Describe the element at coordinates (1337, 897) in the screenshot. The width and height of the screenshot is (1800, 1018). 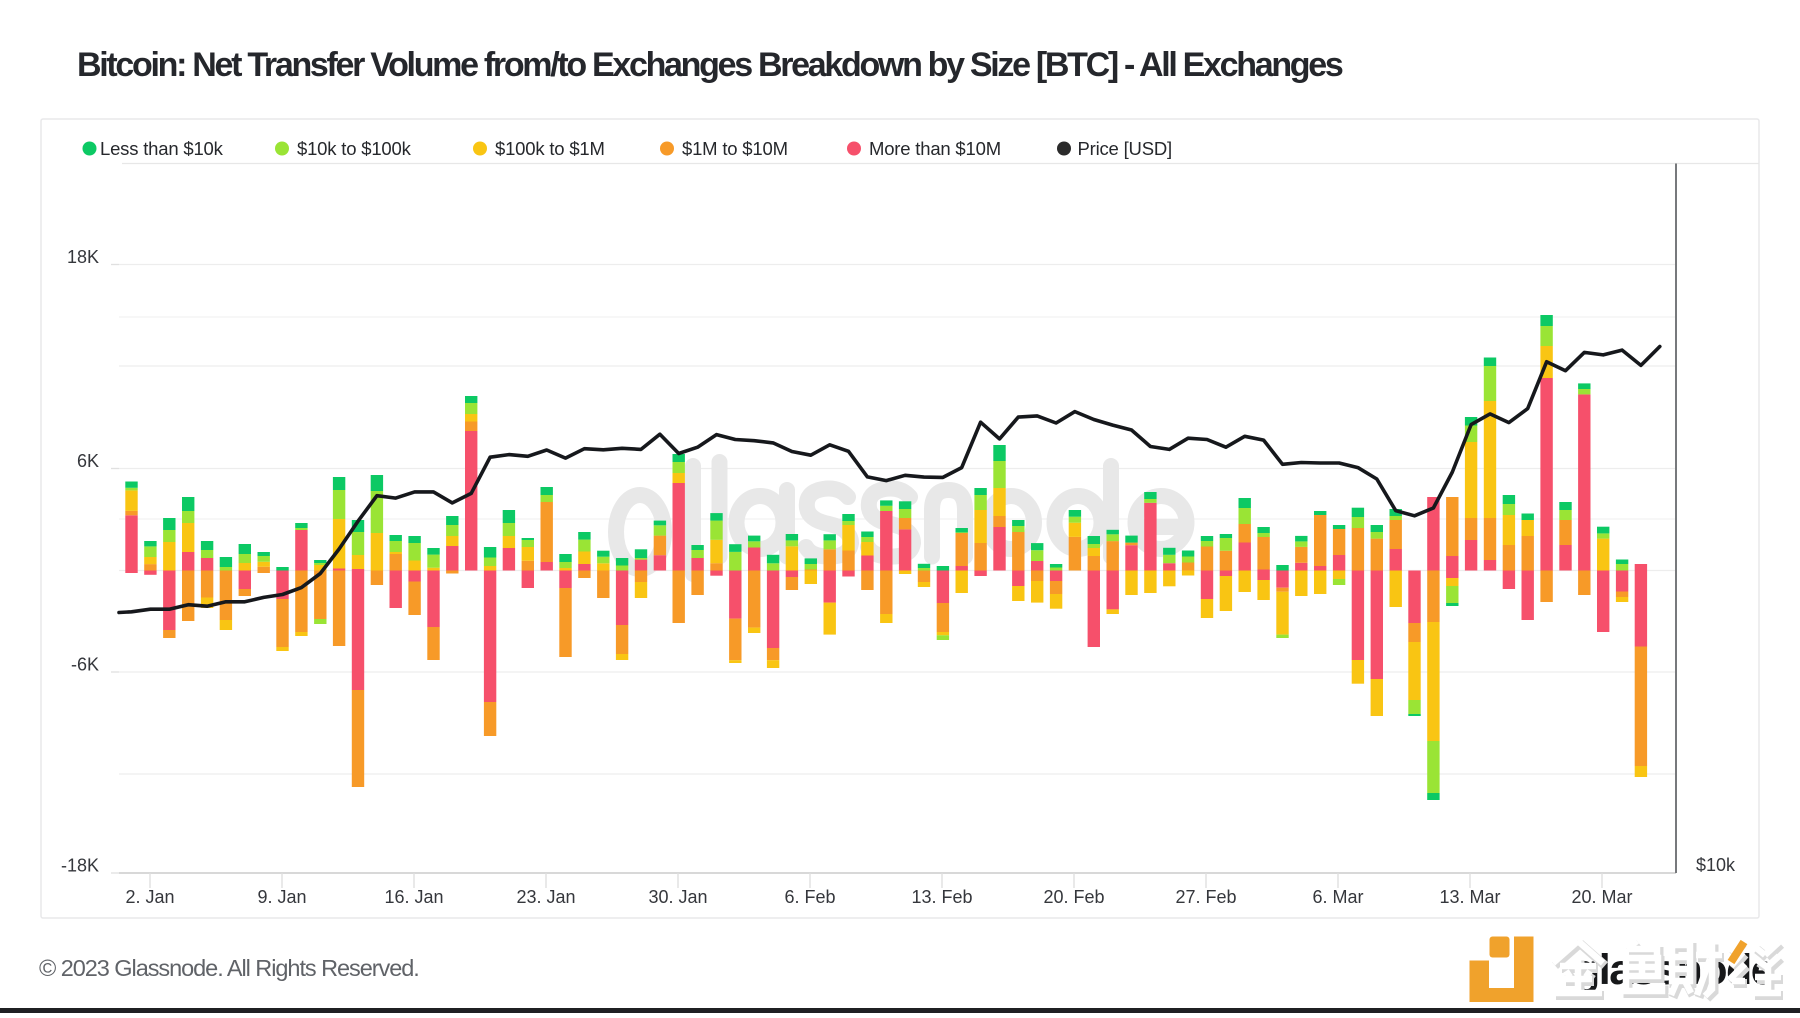
I see `svg-text: 6. Mar` at that location.